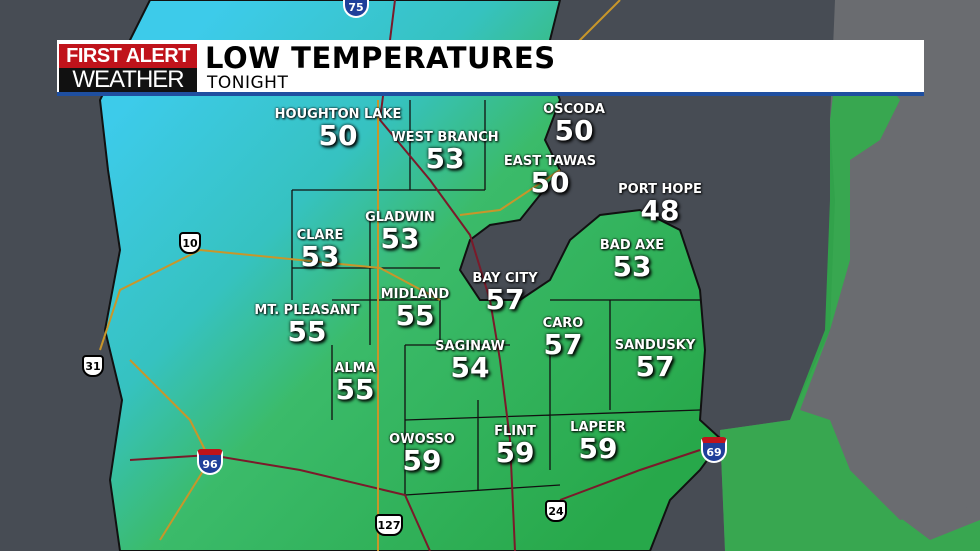 This screenshot has height=551, width=980. I want to click on city-label: MIDLAND 55, so click(415, 308).